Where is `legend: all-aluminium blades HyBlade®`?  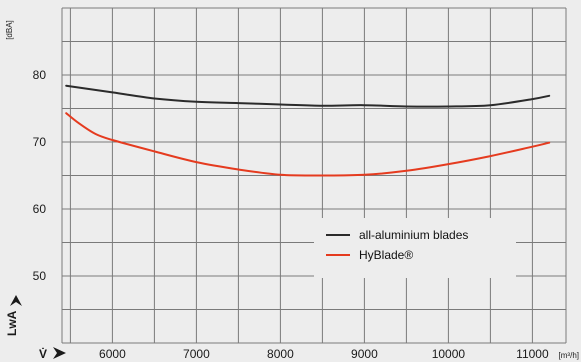 legend: all-aluminium blades HyBlade® is located at coordinates (415, 248).